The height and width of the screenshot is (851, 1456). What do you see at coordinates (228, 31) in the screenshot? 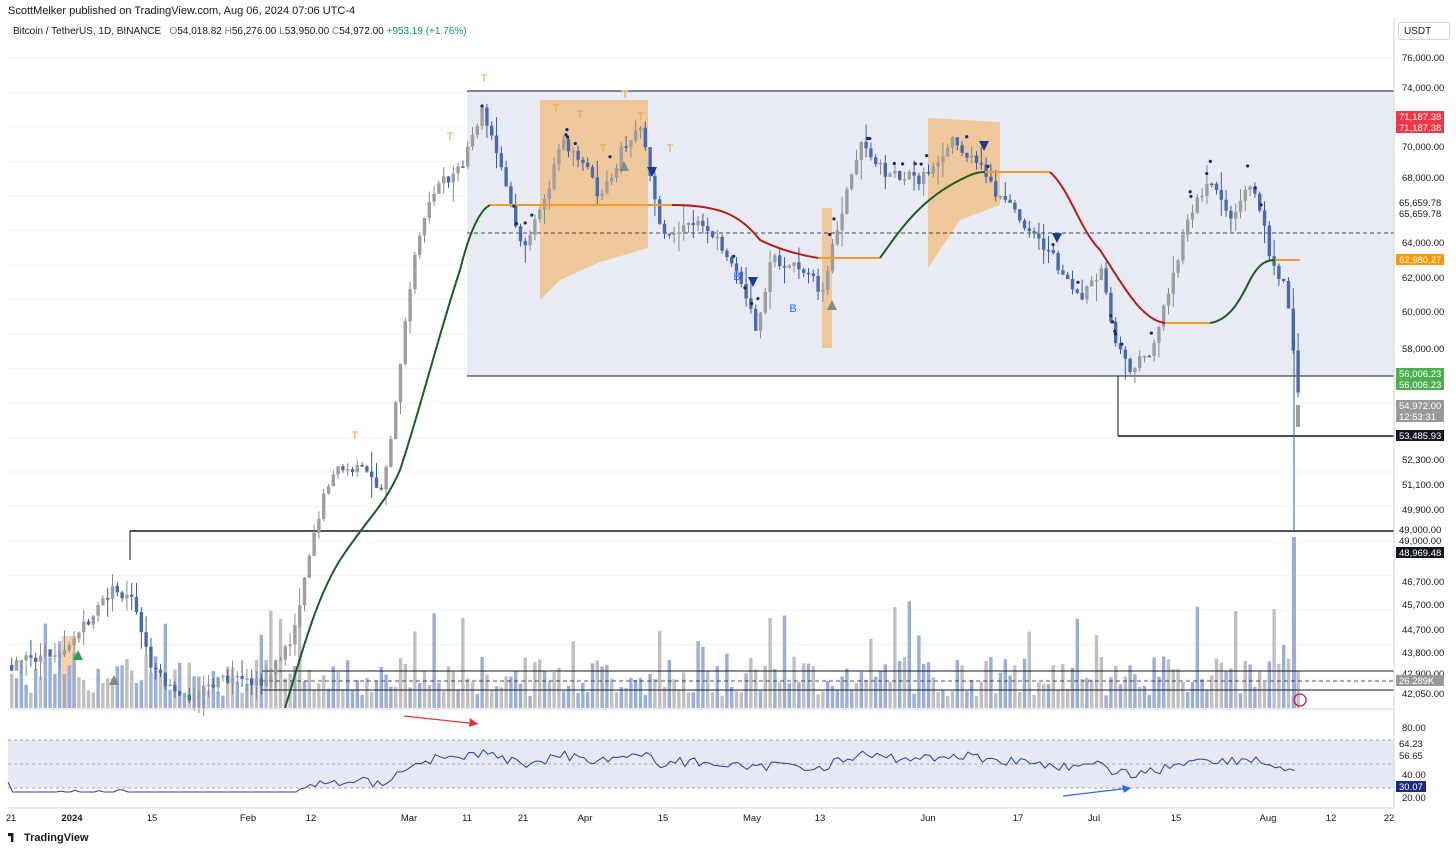
I see `high-label: H` at bounding box center [228, 31].